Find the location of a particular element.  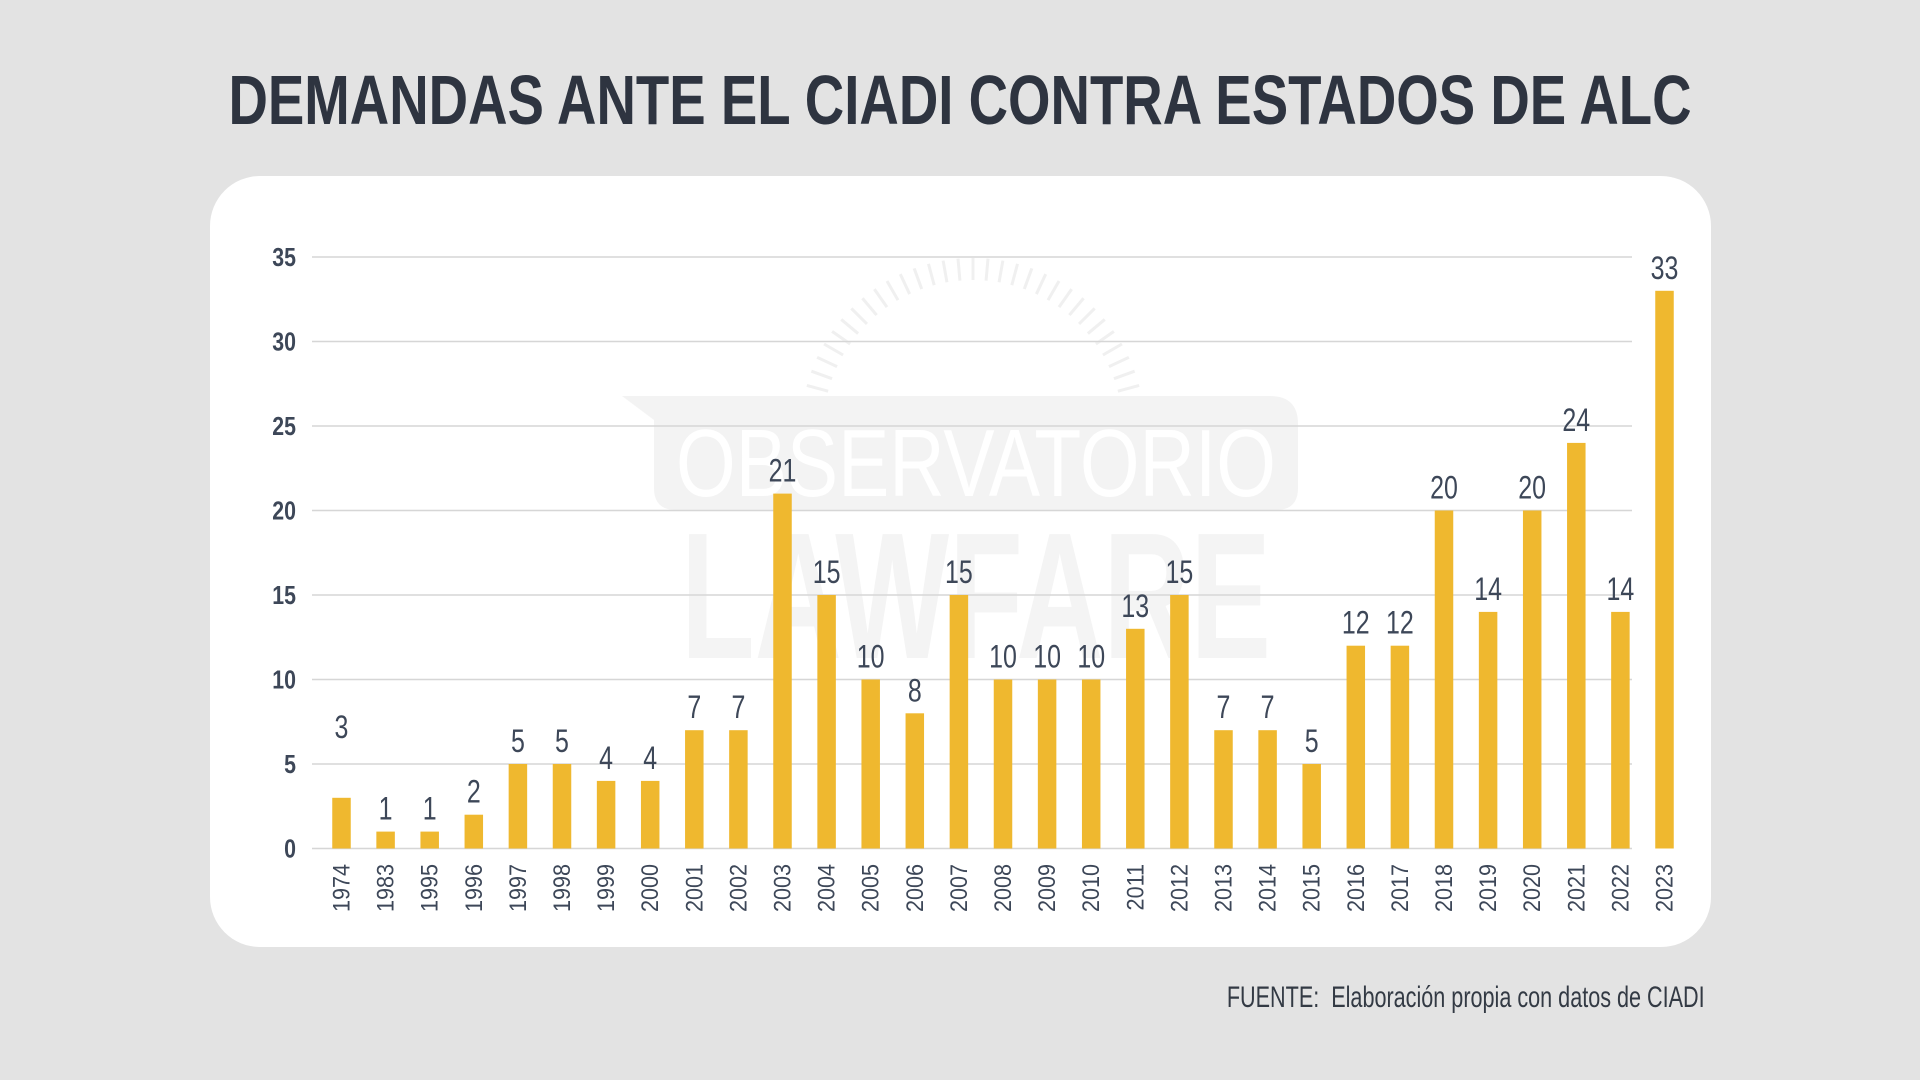

data-label: 14 is located at coordinates (1488, 590).